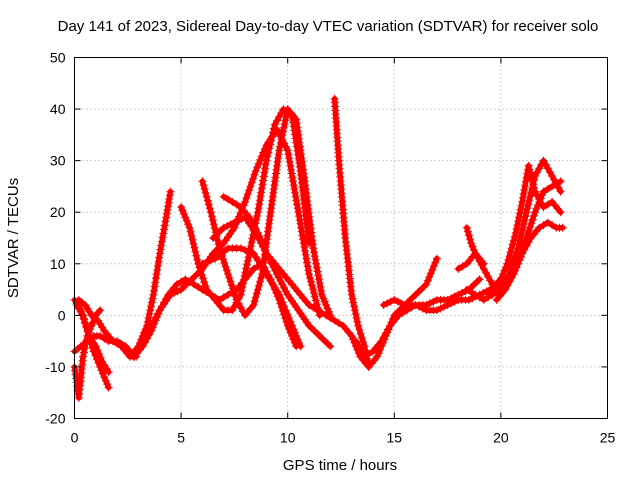 This screenshot has height=480, width=640. Describe the element at coordinates (395, 438) in the screenshot. I see `x-tick-label: 15` at that location.